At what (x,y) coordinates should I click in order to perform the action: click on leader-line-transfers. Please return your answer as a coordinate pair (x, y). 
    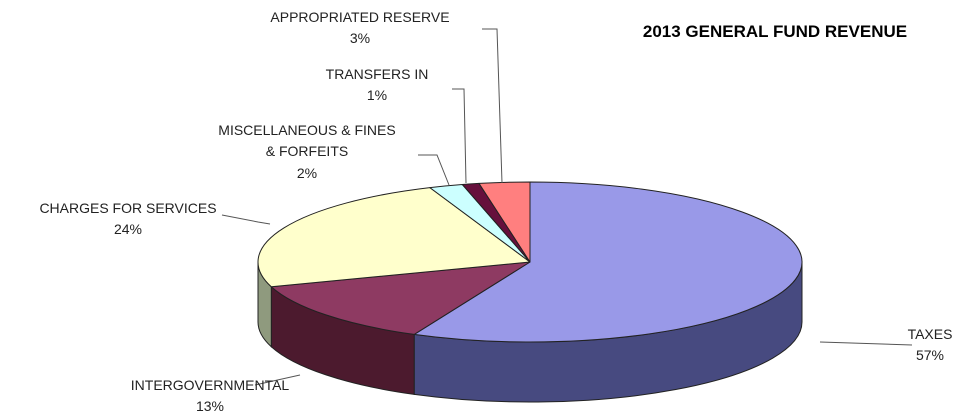
    Looking at the image, I should click on (459, 136).